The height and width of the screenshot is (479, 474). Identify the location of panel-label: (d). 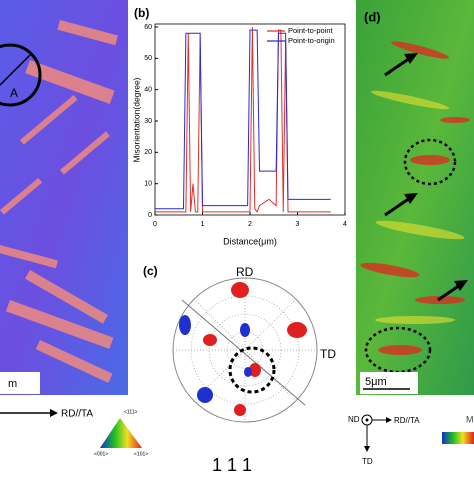
(372, 16).